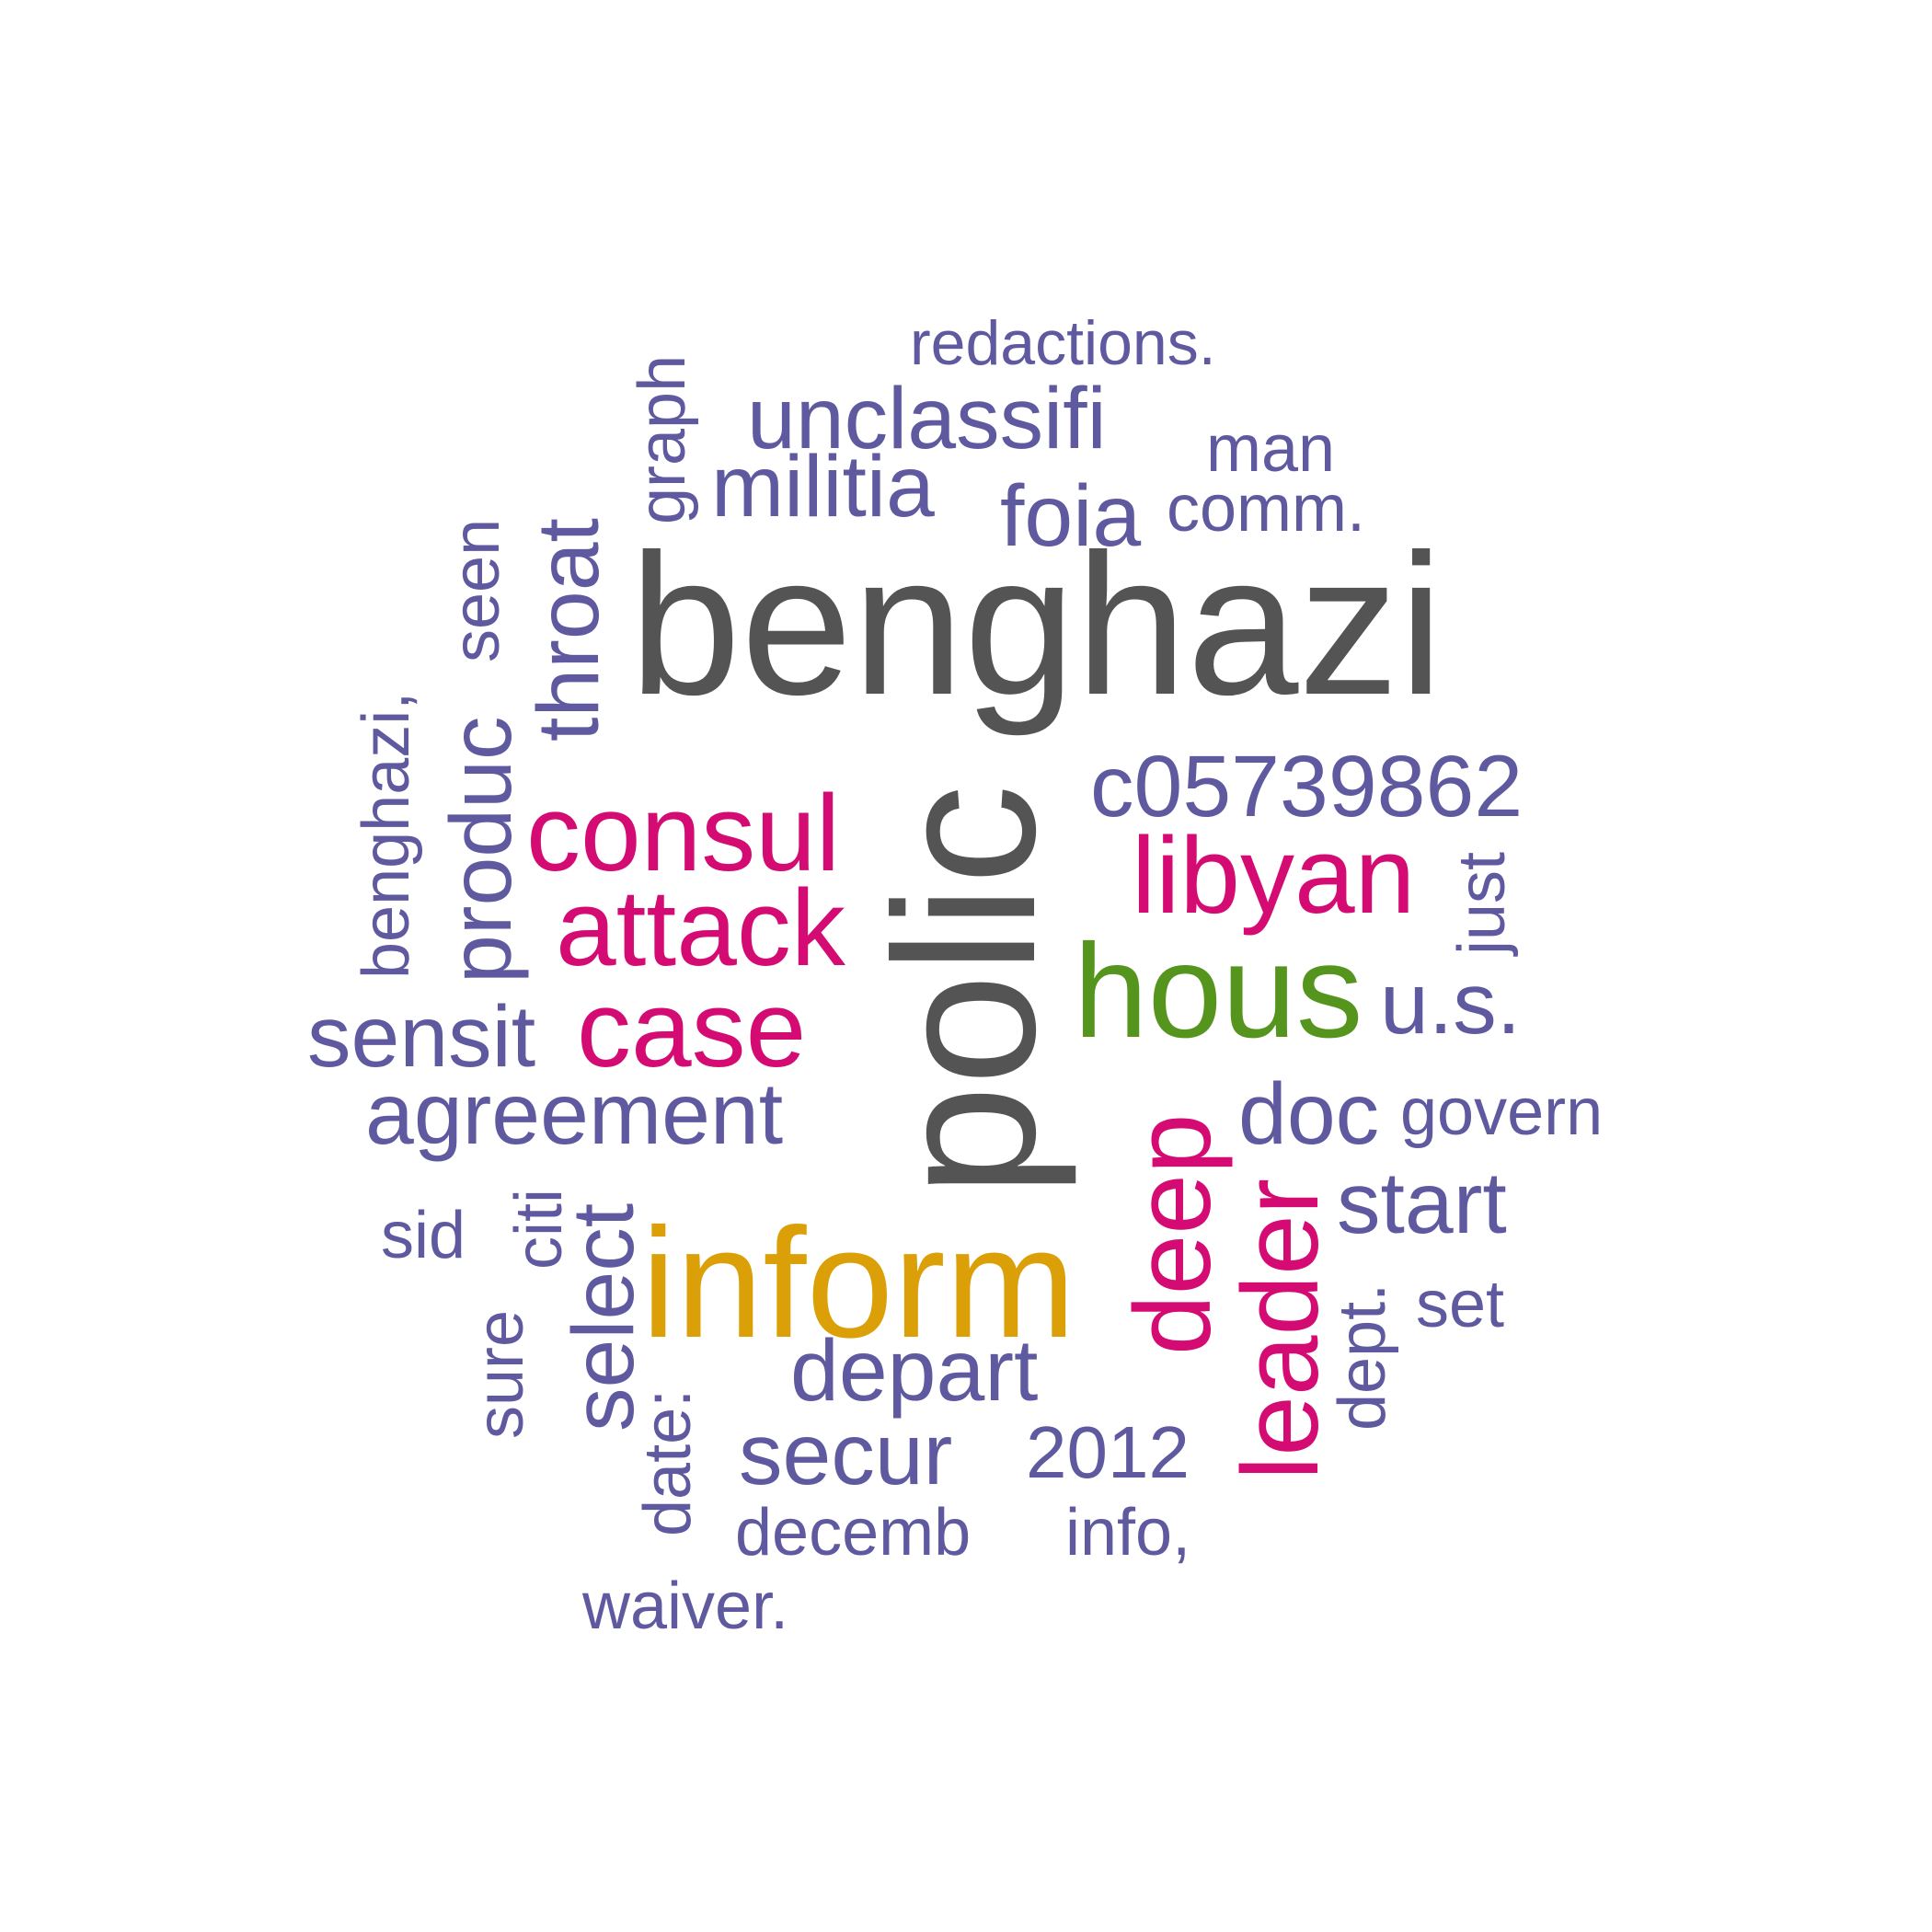  Describe the element at coordinates (539, 1229) in the screenshot. I see `word-citi: citi` at that location.